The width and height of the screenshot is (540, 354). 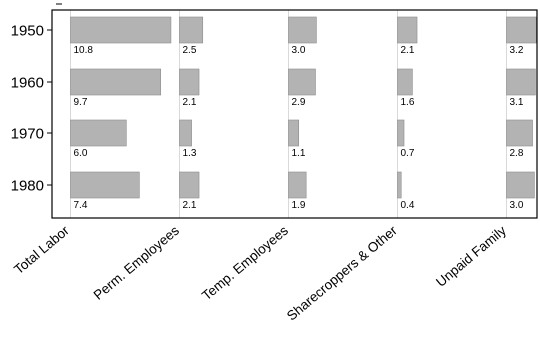 I want to click on y-tick-label: 1980, so click(x=27, y=186).